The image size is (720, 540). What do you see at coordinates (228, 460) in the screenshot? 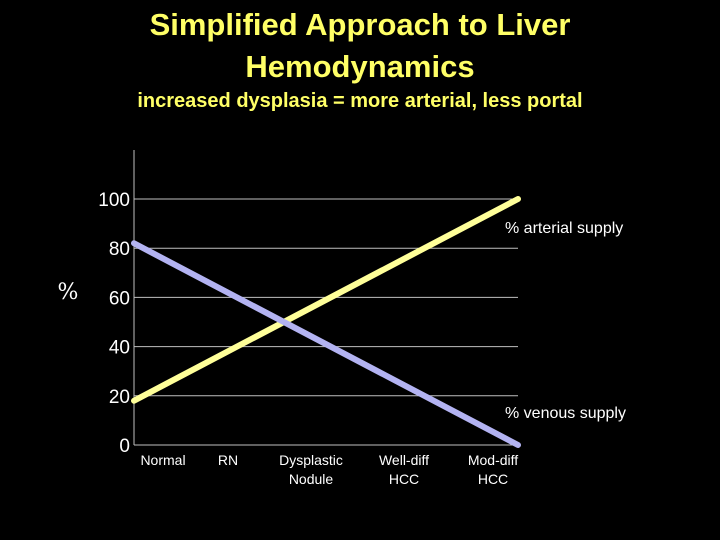
I see `category-label-1: RN` at bounding box center [228, 460].